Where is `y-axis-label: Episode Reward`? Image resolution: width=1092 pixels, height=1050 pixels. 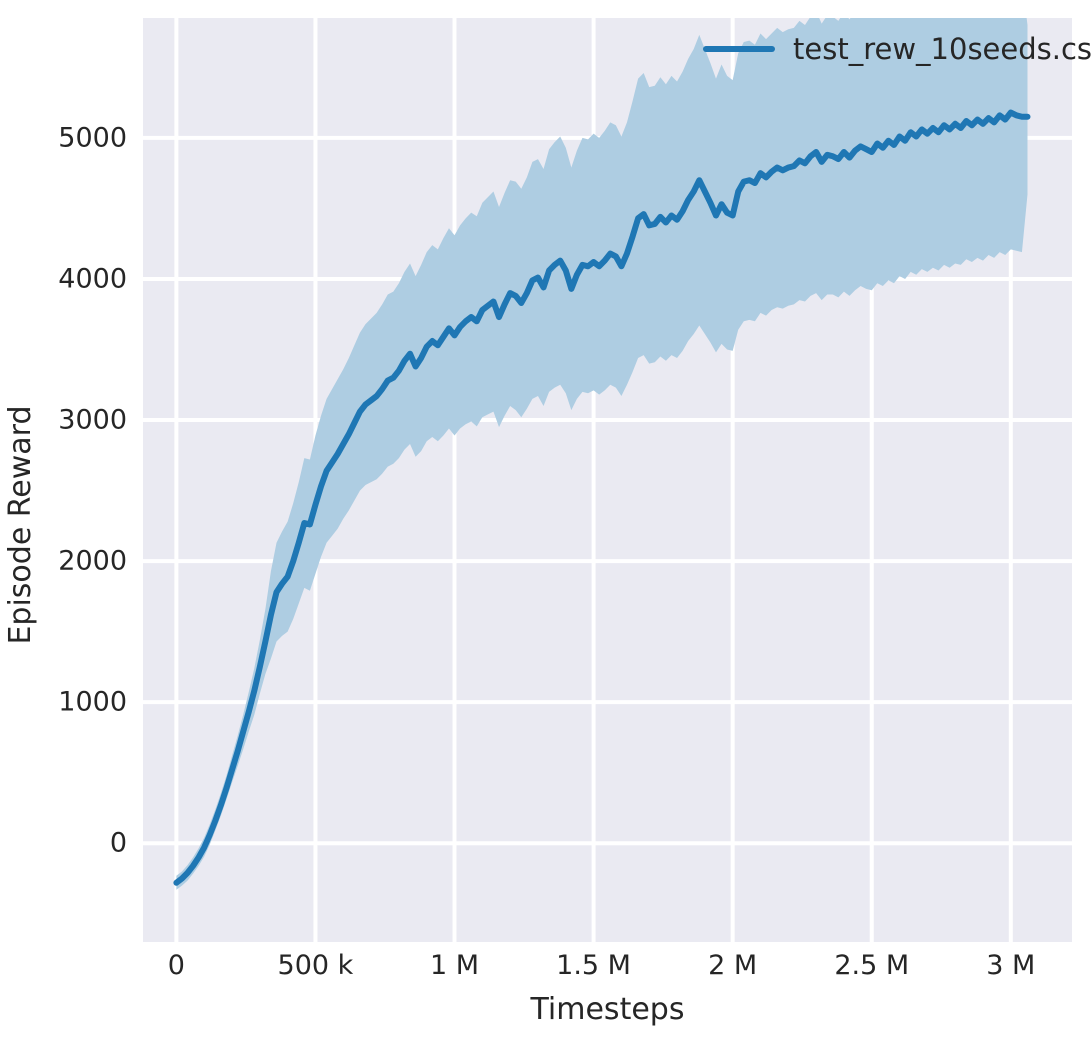 y-axis-label: Episode Reward is located at coordinates (20, 525).